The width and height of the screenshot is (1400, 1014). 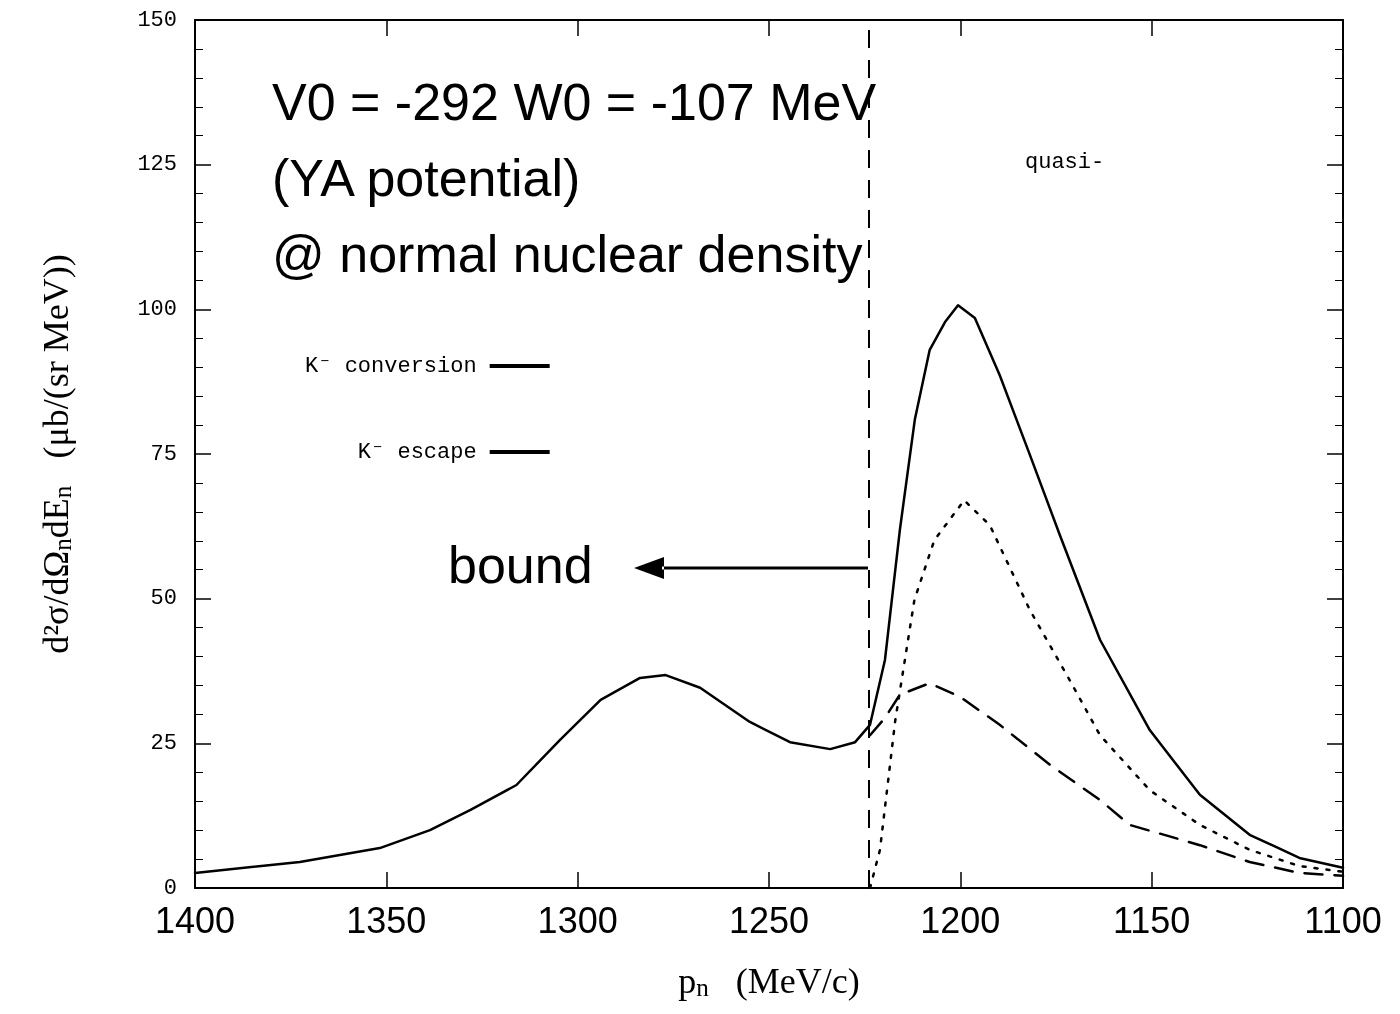 What do you see at coordinates (769, 980) in the screenshot?
I see `x-axis-title: pn (MeV/c)` at bounding box center [769, 980].